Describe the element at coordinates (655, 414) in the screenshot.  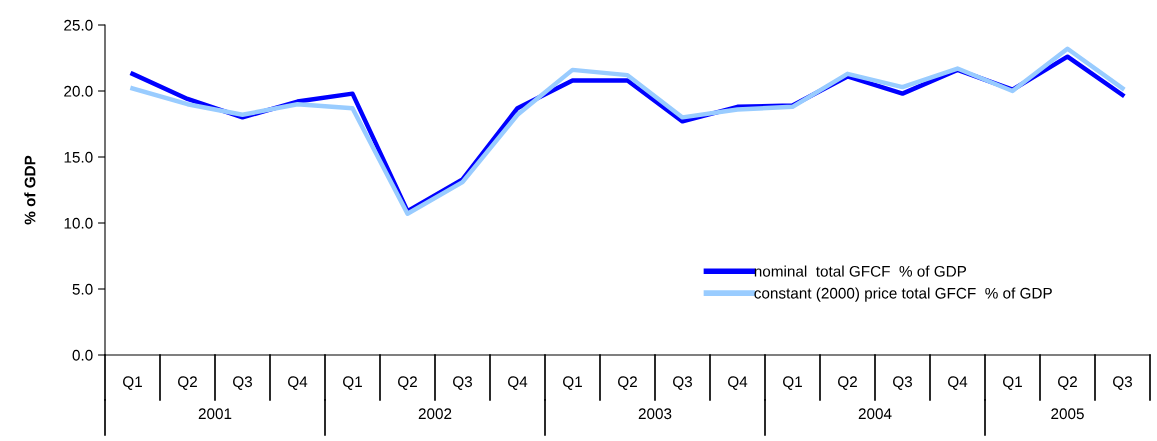
I see `text: 2003` at that location.